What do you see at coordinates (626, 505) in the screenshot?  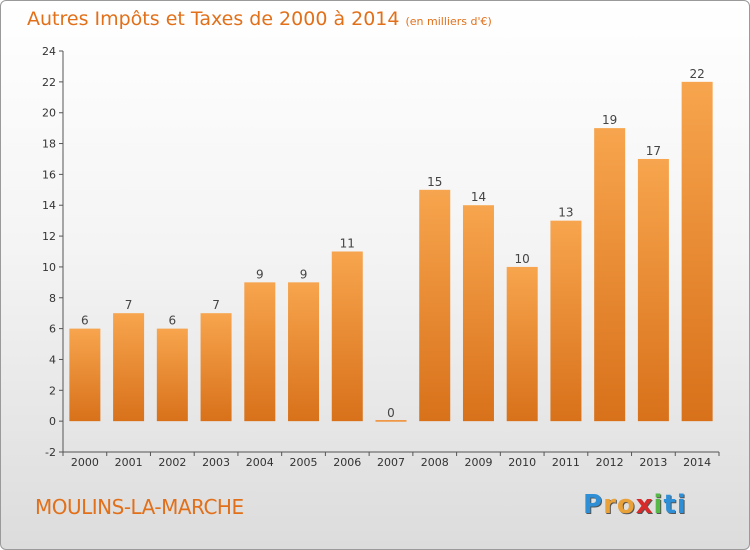 I see `logo-letter: o` at bounding box center [626, 505].